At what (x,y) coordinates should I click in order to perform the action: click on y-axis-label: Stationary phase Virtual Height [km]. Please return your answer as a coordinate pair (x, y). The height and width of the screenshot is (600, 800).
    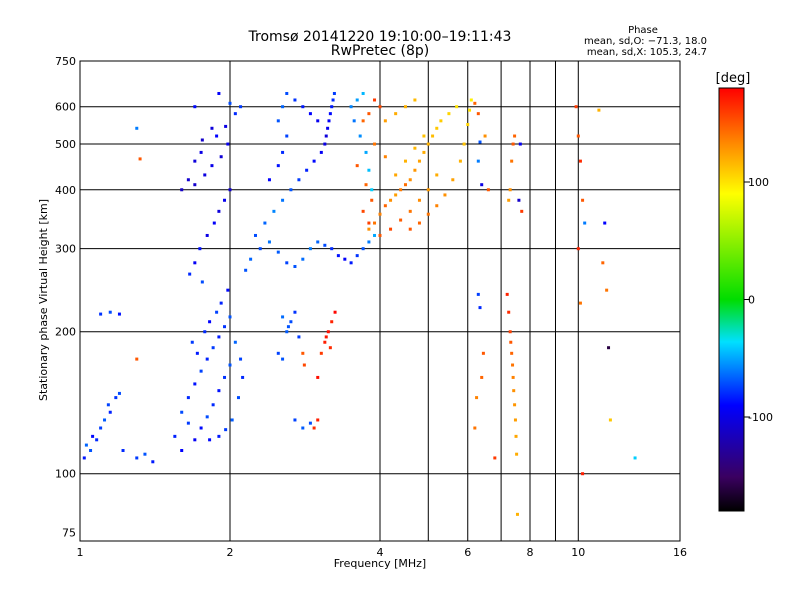
    Looking at the image, I should click on (43, 300).